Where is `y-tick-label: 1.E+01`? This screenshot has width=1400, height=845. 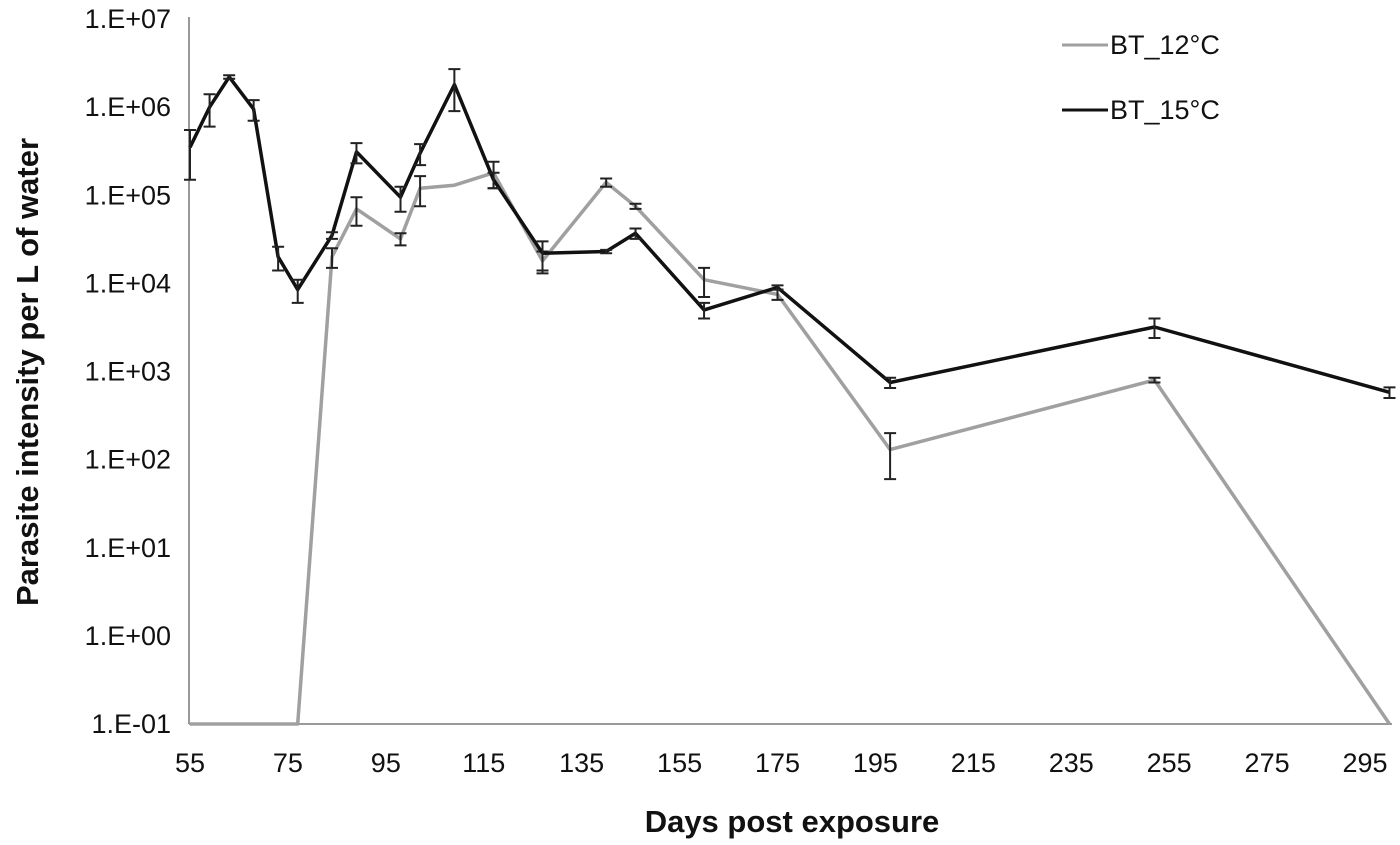
y-tick-label: 1.E+01 is located at coordinates (128, 548).